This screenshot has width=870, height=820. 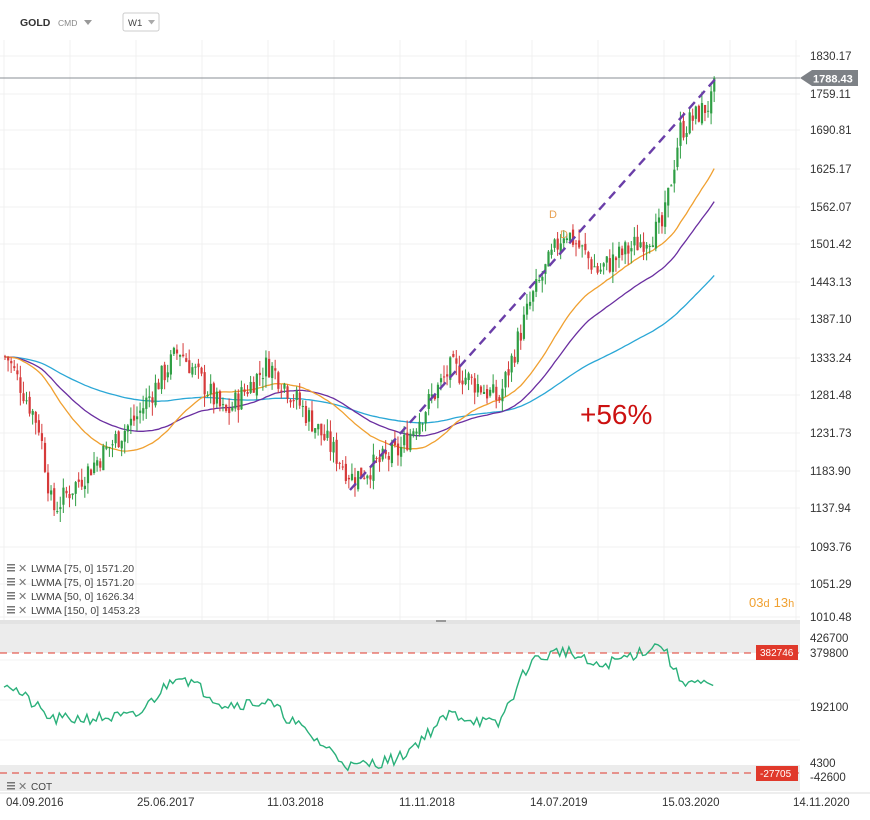 I want to click on legend-label: LWMA [50, 0] 1626.34, so click(x=82, y=597).